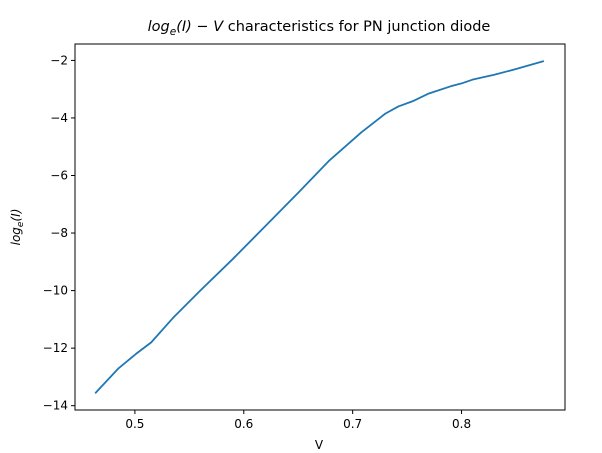  What do you see at coordinates (173, 32) in the screenshot?
I see `chart-title-math-sub: e` at bounding box center [173, 32].